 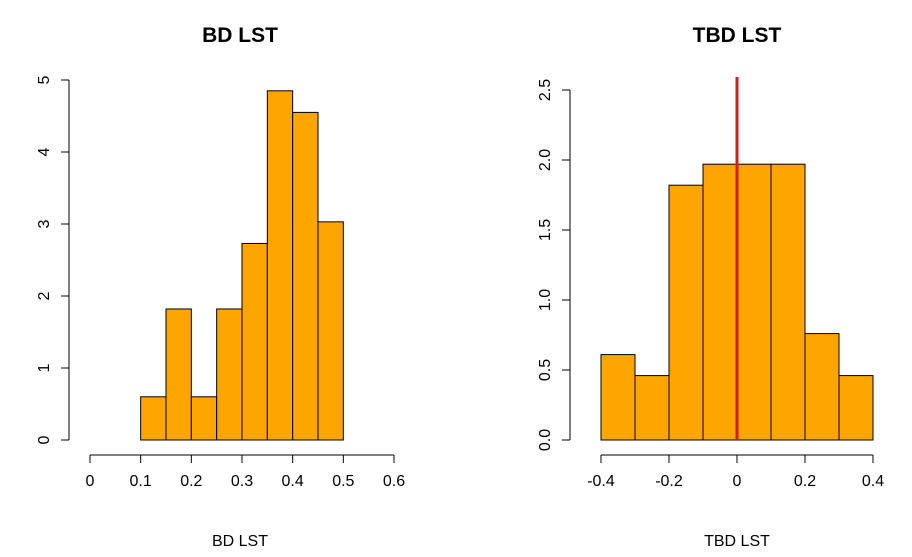 I want to click on y-tick-label: 2.5, so click(x=545, y=90).